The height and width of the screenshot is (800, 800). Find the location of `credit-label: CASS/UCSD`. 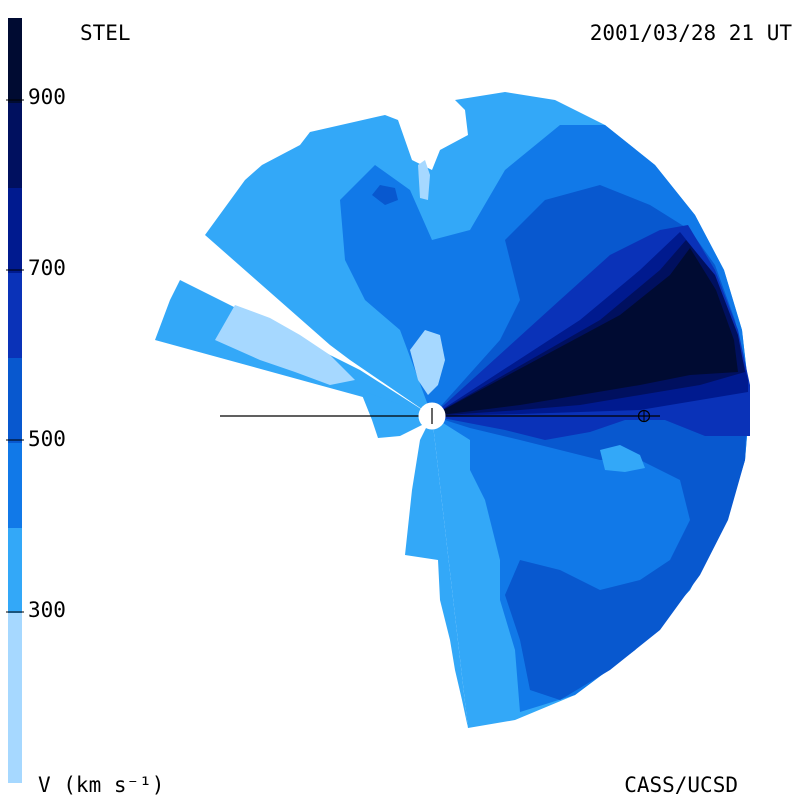

credit-label: CASS/UCSD is located at coordinates (681, 785).